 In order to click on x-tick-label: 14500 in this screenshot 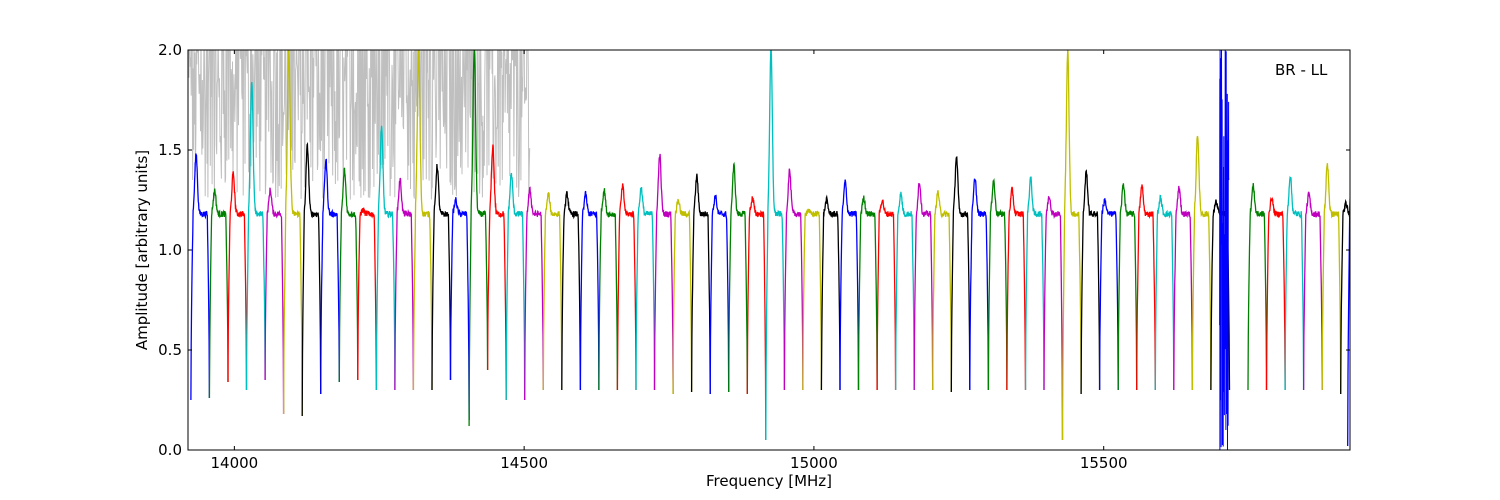, I will do `click(524, 463)`.